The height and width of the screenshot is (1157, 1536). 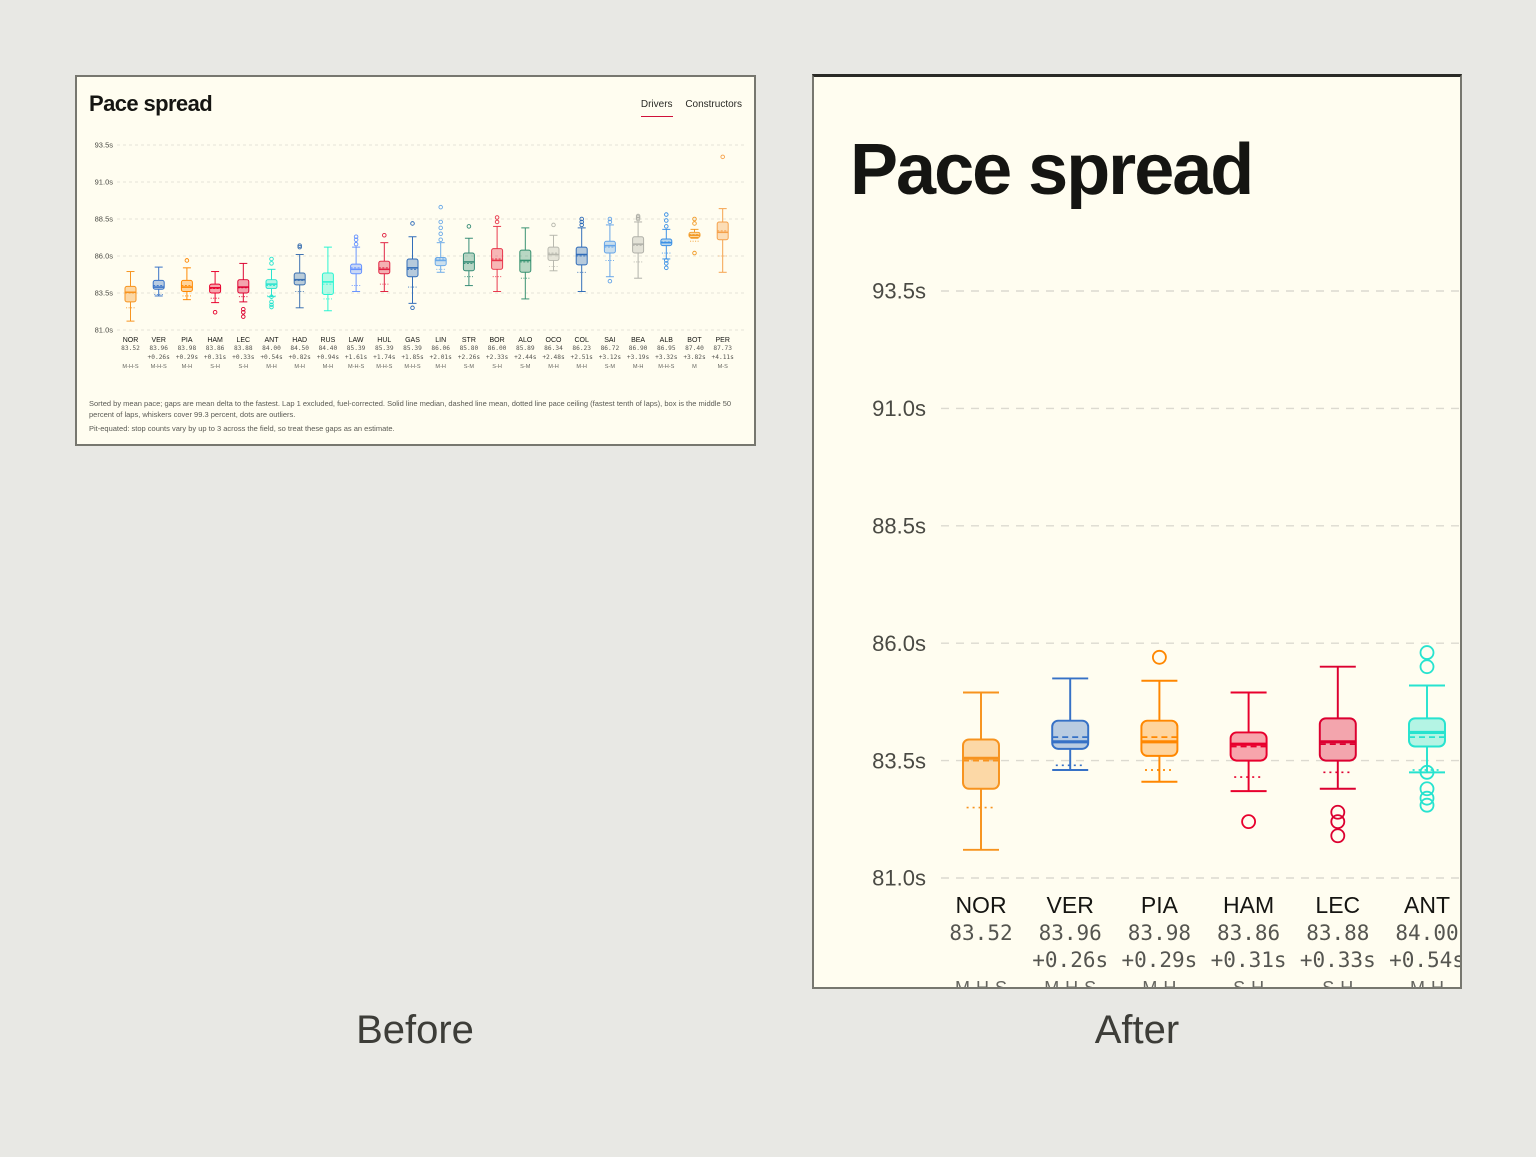 I want to click on driver-code: ANT, so click(x=1427, y=905).